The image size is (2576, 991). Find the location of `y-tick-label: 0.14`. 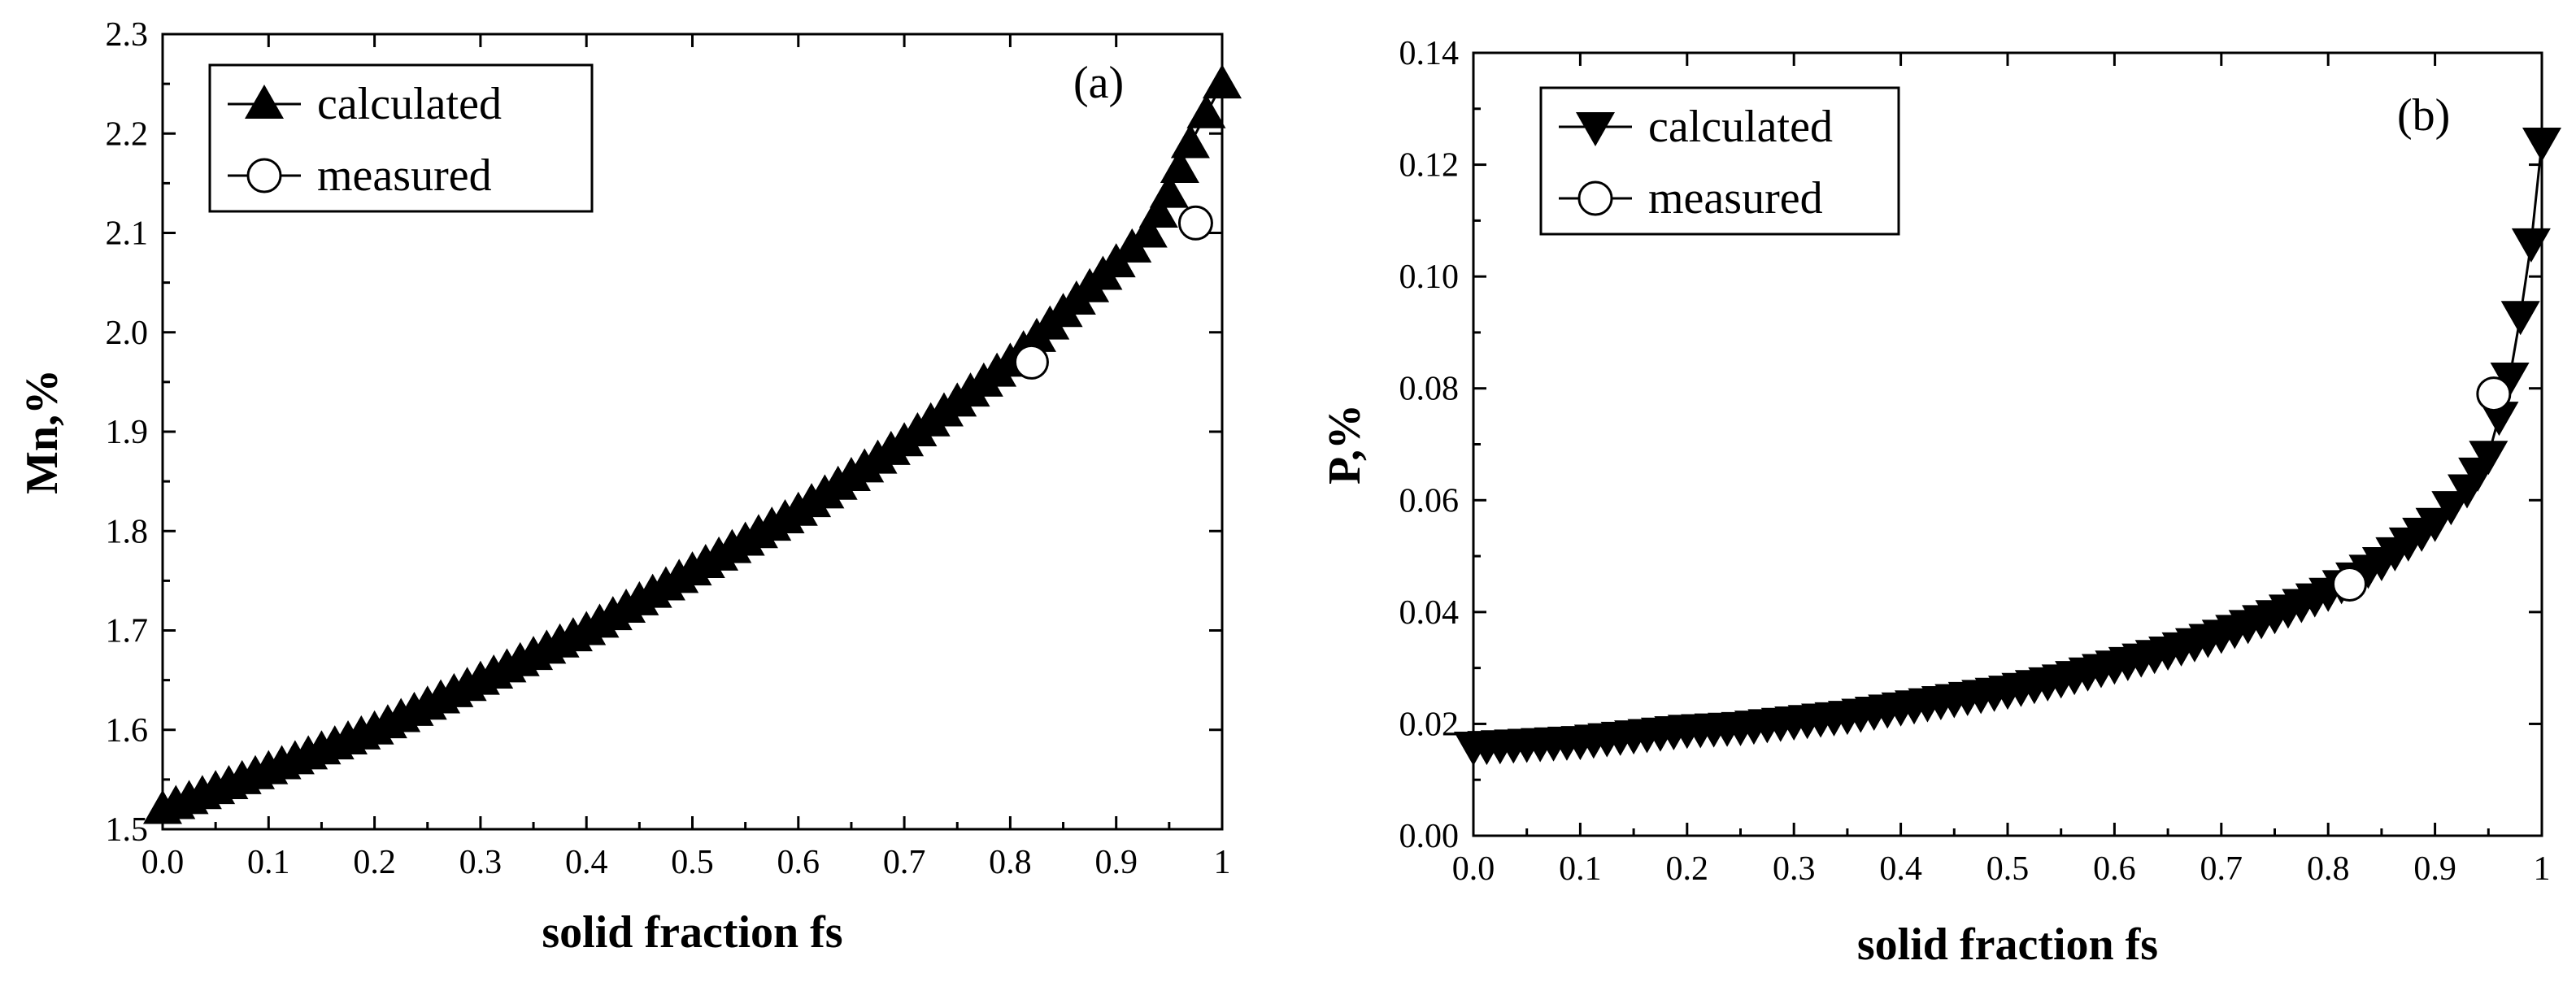

y-tick-label: 0.14 is located at coordinates (1430, 53).